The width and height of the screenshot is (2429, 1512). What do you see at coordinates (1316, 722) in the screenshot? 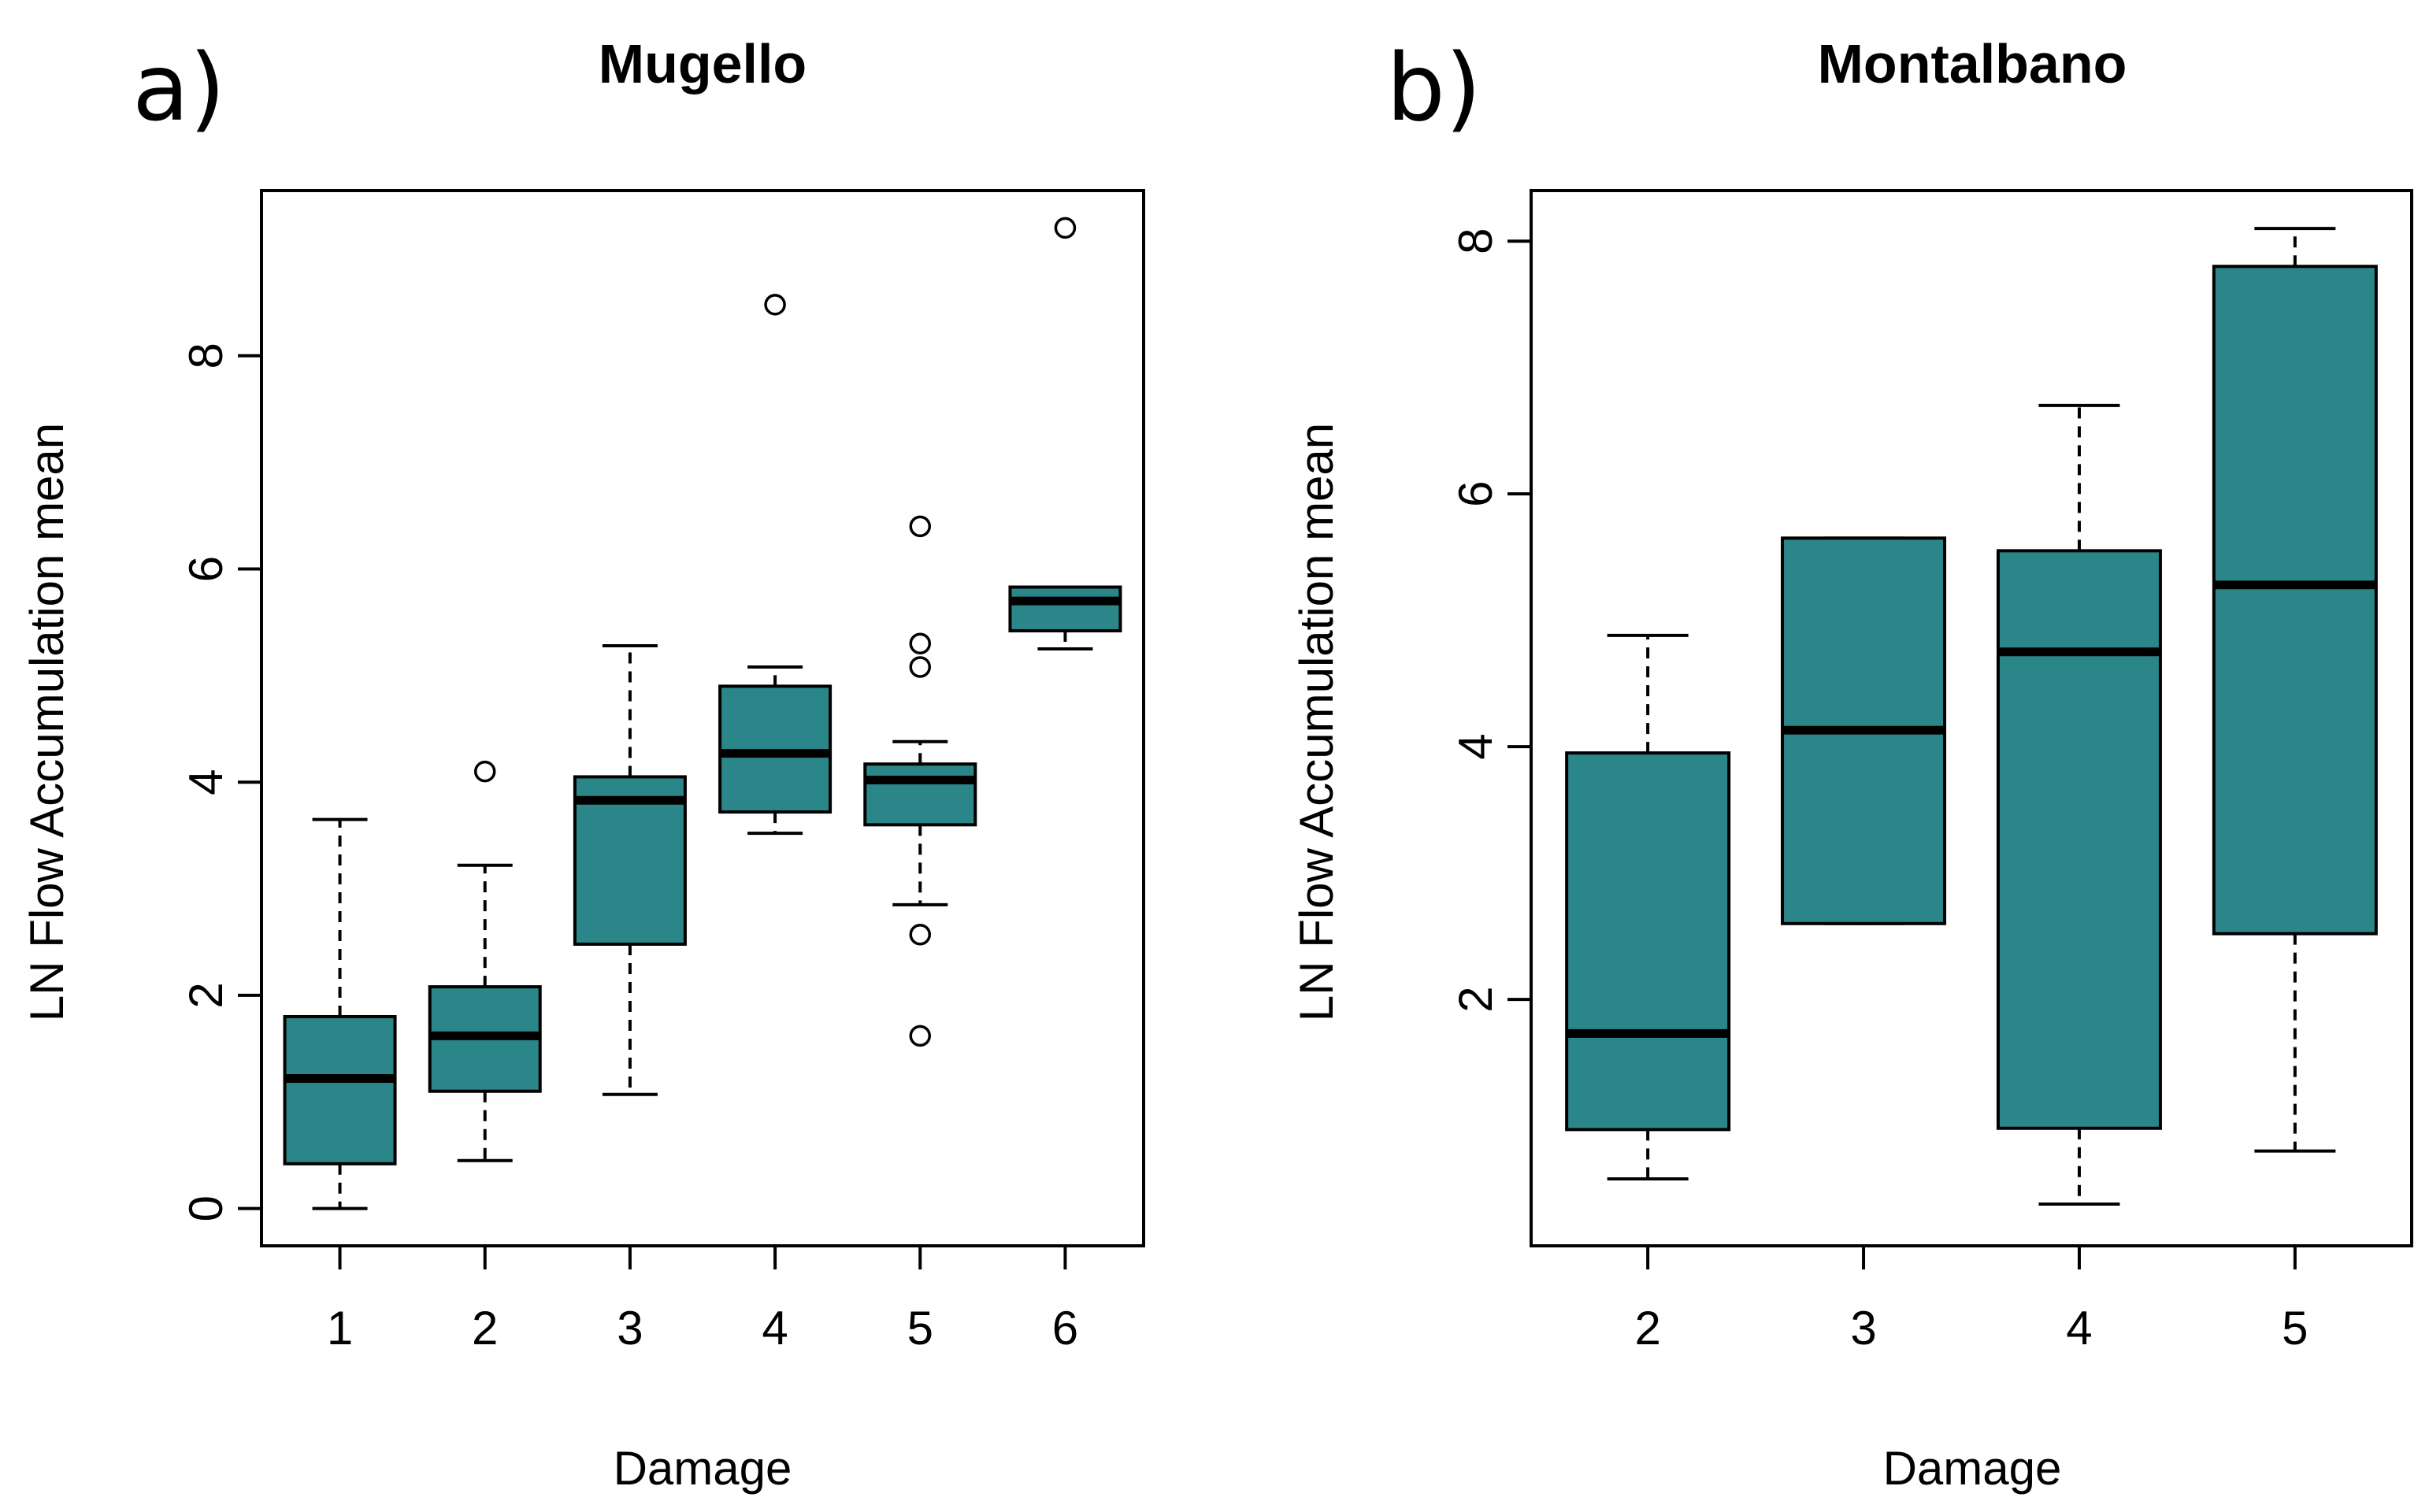
I see `y-axis-label-montalbano: LN Flow Accumulation mean` at bounding box center [1316, 722].